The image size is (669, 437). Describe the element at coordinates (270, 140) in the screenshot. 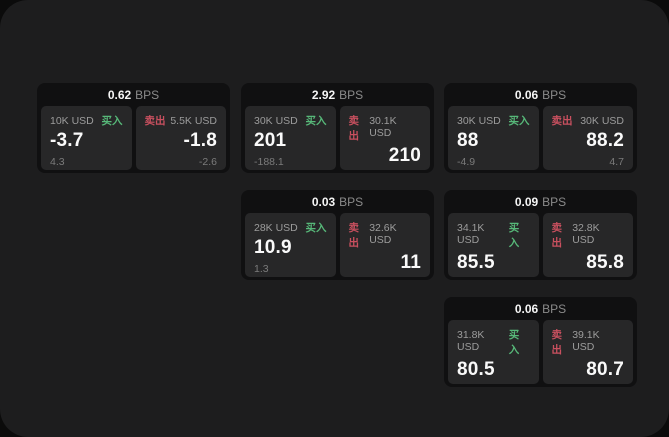

I see `buy-price: 201` at that location.